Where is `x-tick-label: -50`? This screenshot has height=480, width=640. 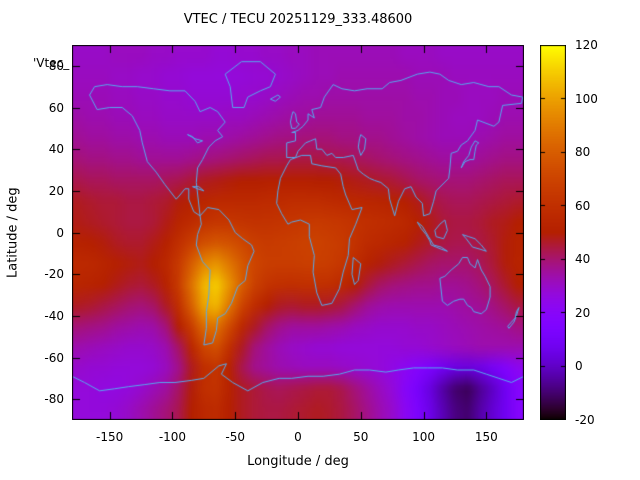 x-tick-label: -50 is located at coordinates (235, 437).